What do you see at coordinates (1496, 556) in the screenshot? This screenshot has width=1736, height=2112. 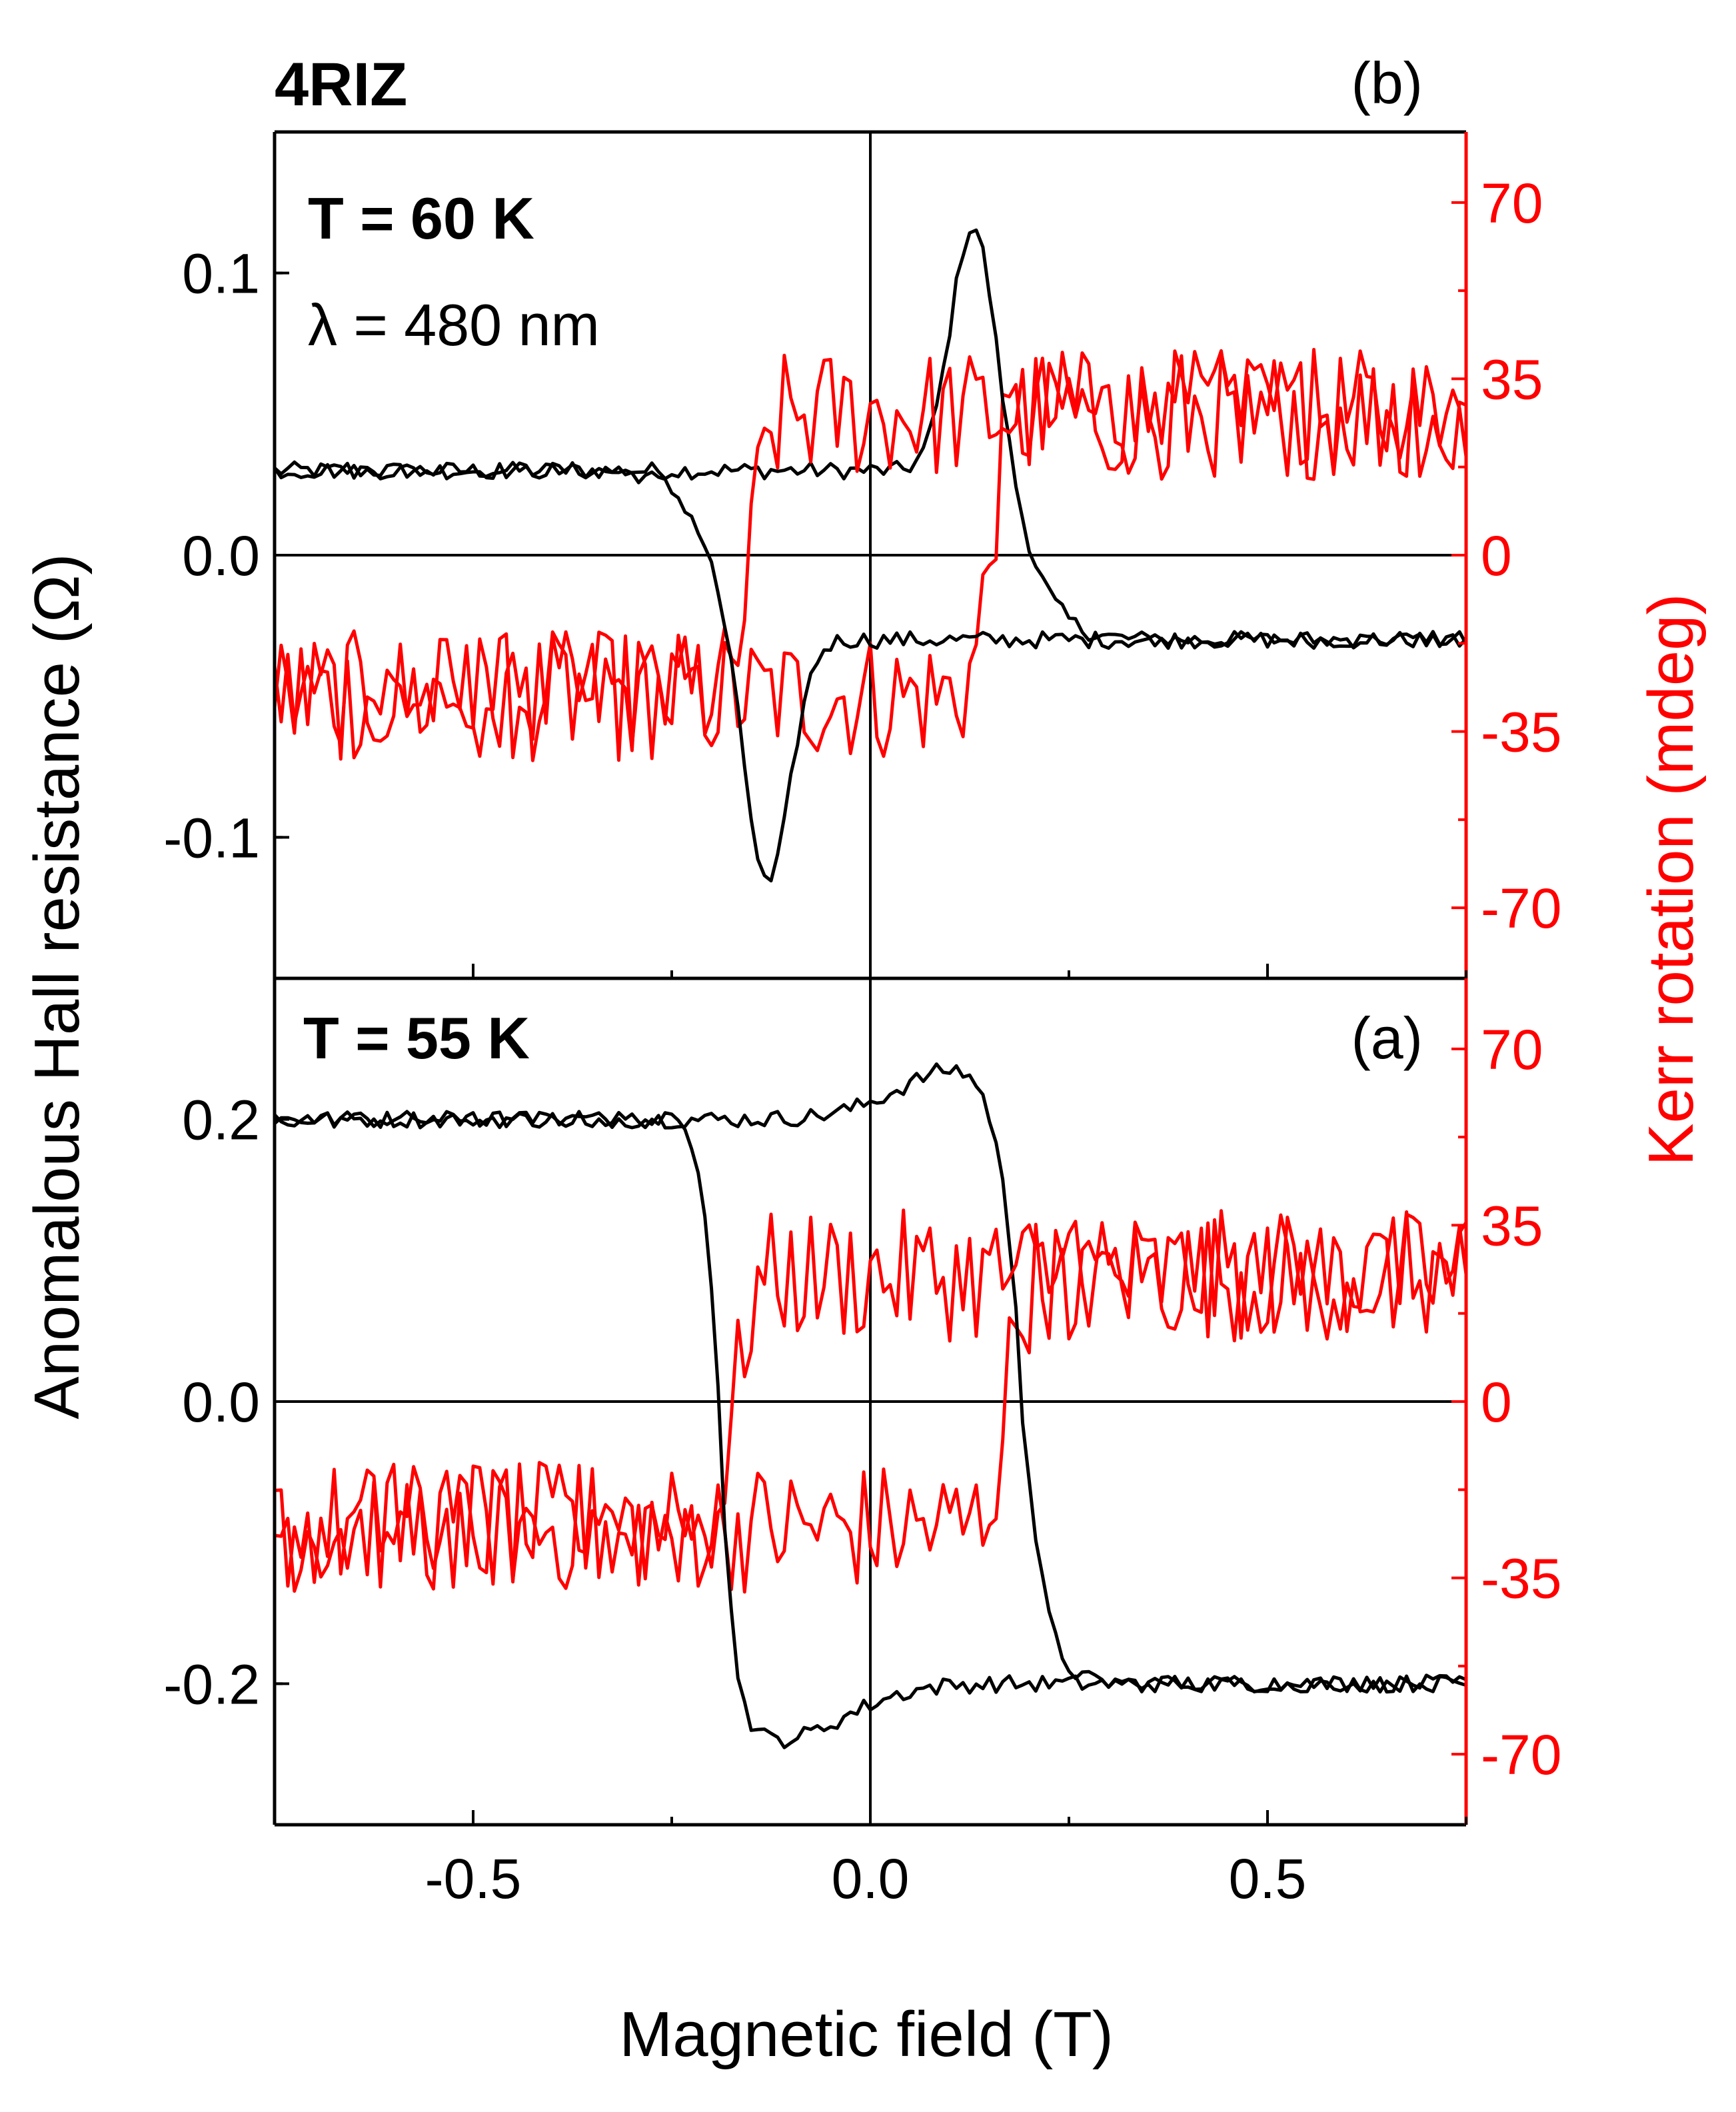 I see `y-tick-label-right-b-2: 0` at bounding box center [1496, 556].